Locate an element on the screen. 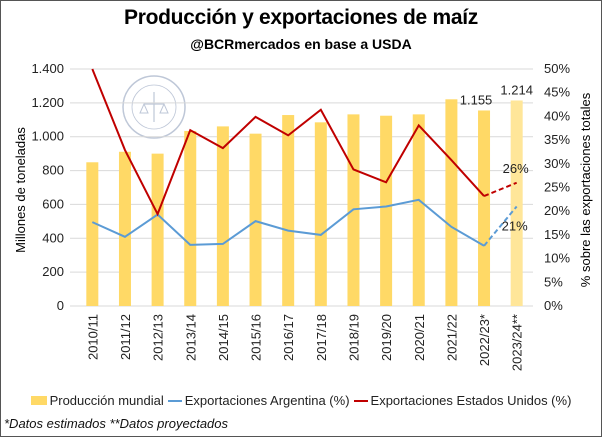  x-tick-label: 2023/24** is located at coordinates (517, 342).